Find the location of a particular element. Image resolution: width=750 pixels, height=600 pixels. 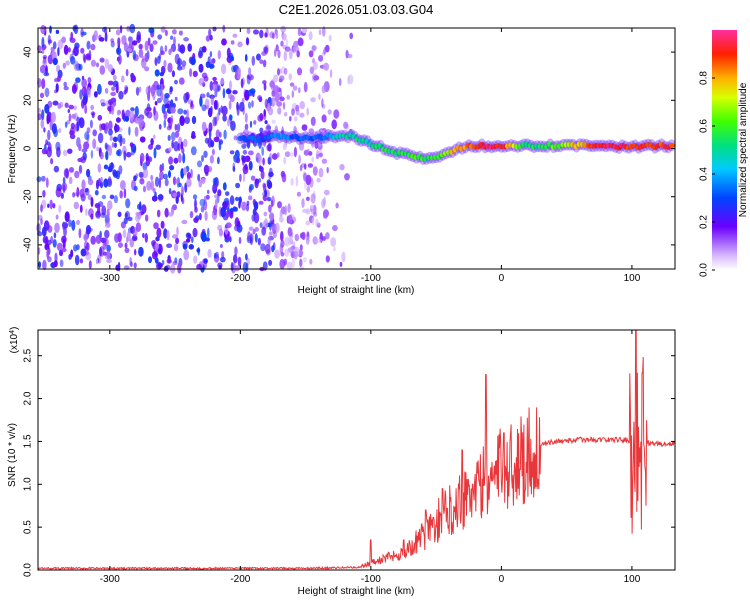

x-tick-label: -200 is located at coordinates (240, 278).